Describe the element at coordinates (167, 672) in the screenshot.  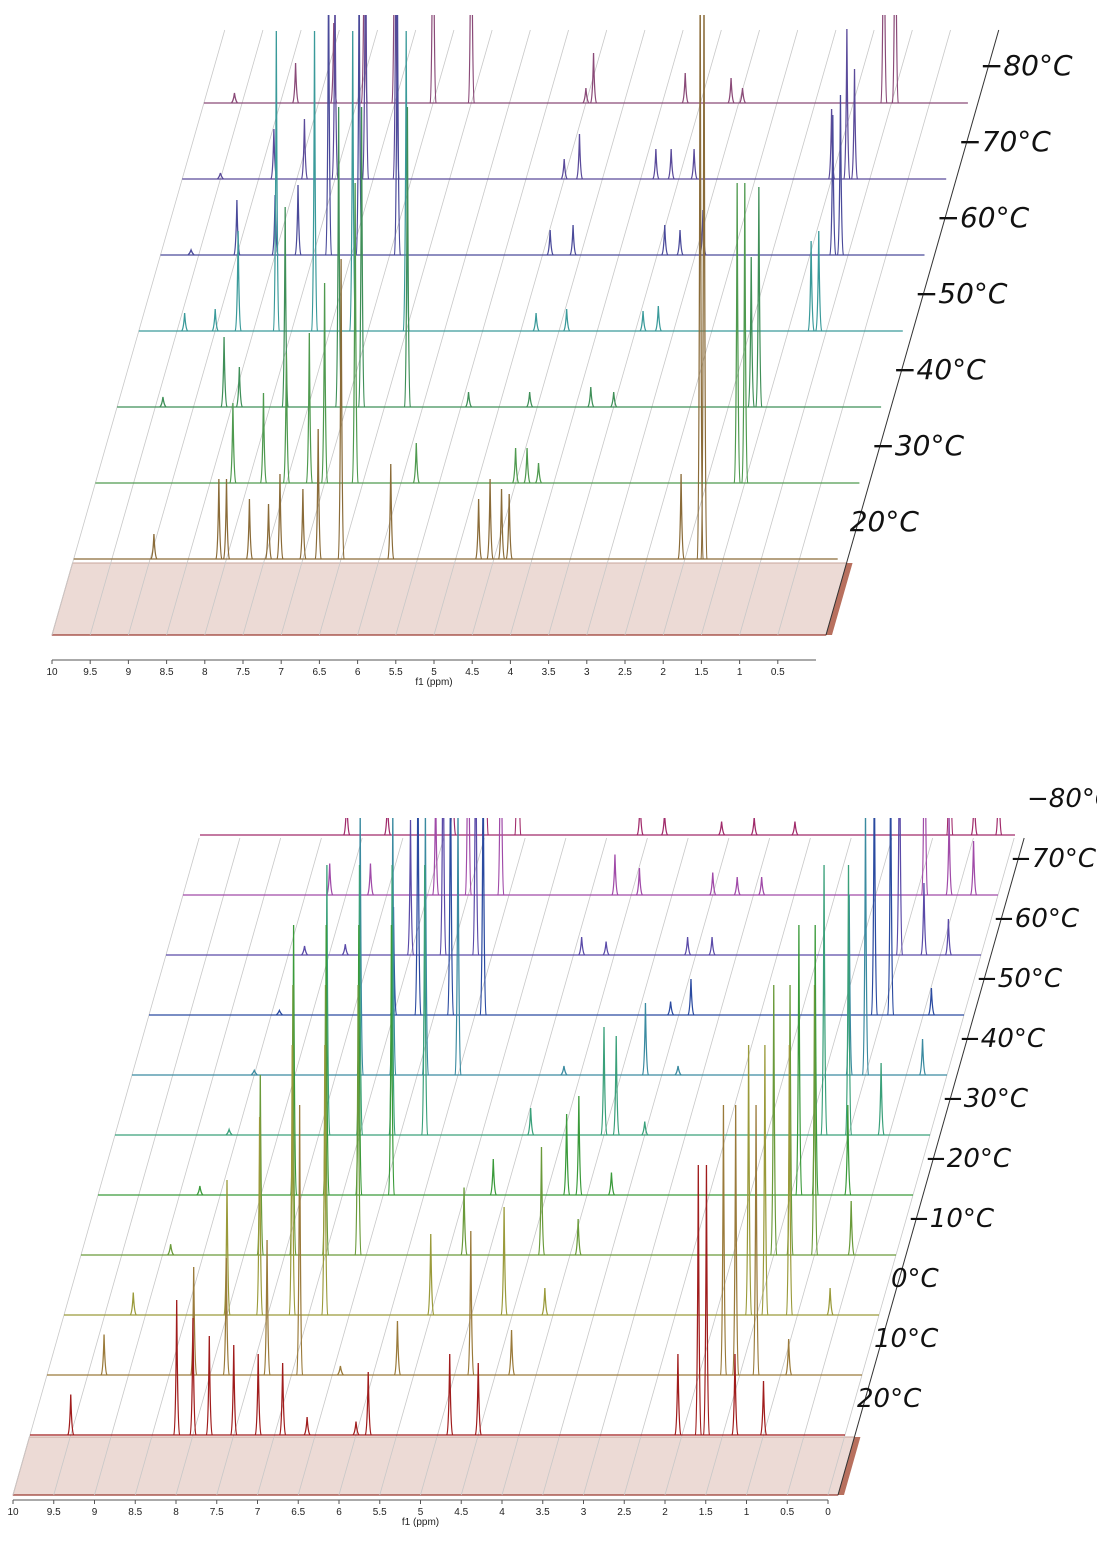
I see `x-tick-label: 8.5` at that location.